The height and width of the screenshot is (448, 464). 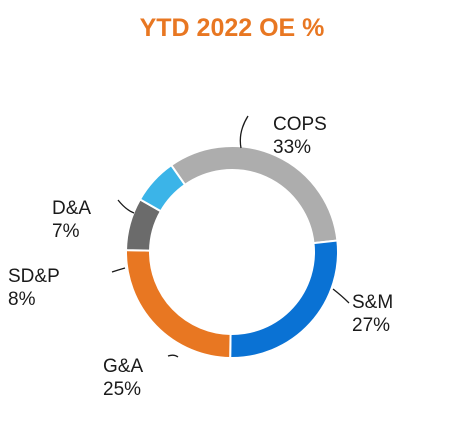 What do you see at coordinates (162, 188) in the screenshot?
I see `slice-d-and-a` at bounding box center [162, 188].